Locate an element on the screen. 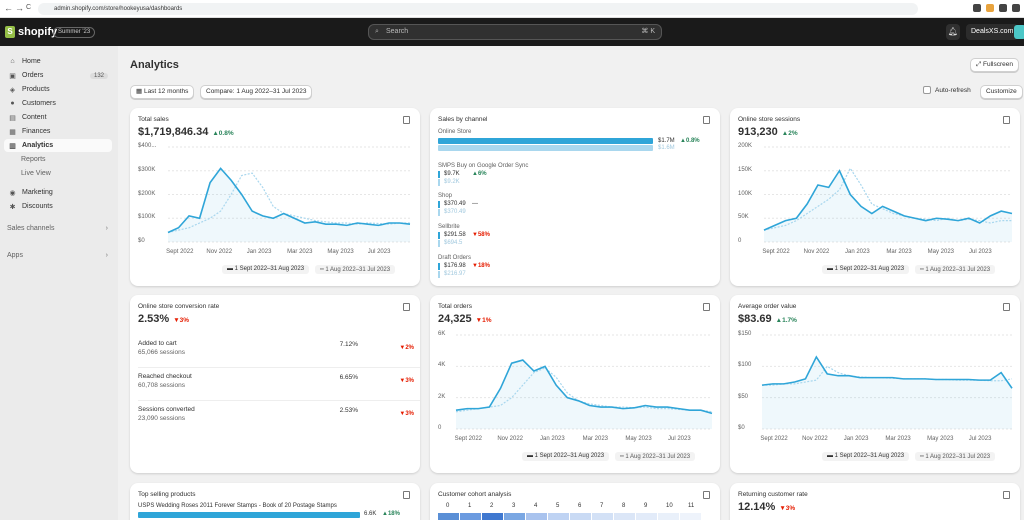  finances-icon: ▦ is located at coordinates (12, 132).